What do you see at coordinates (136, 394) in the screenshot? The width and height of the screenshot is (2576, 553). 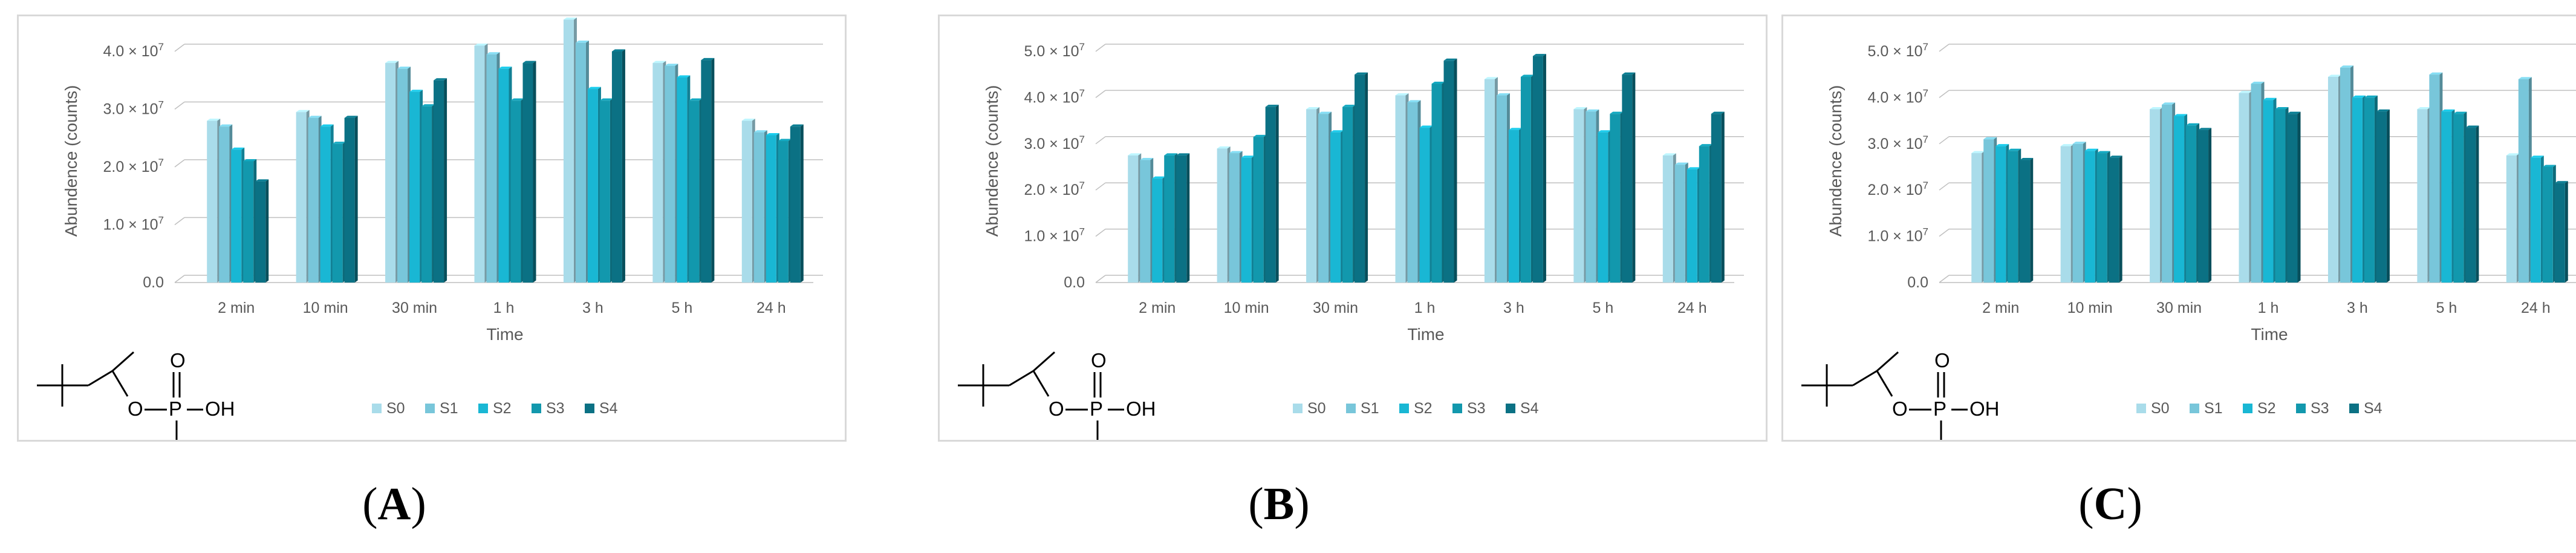 I see `phosphonic-acid-structure-icon: O P O OH` at bounding box center [136, 394].